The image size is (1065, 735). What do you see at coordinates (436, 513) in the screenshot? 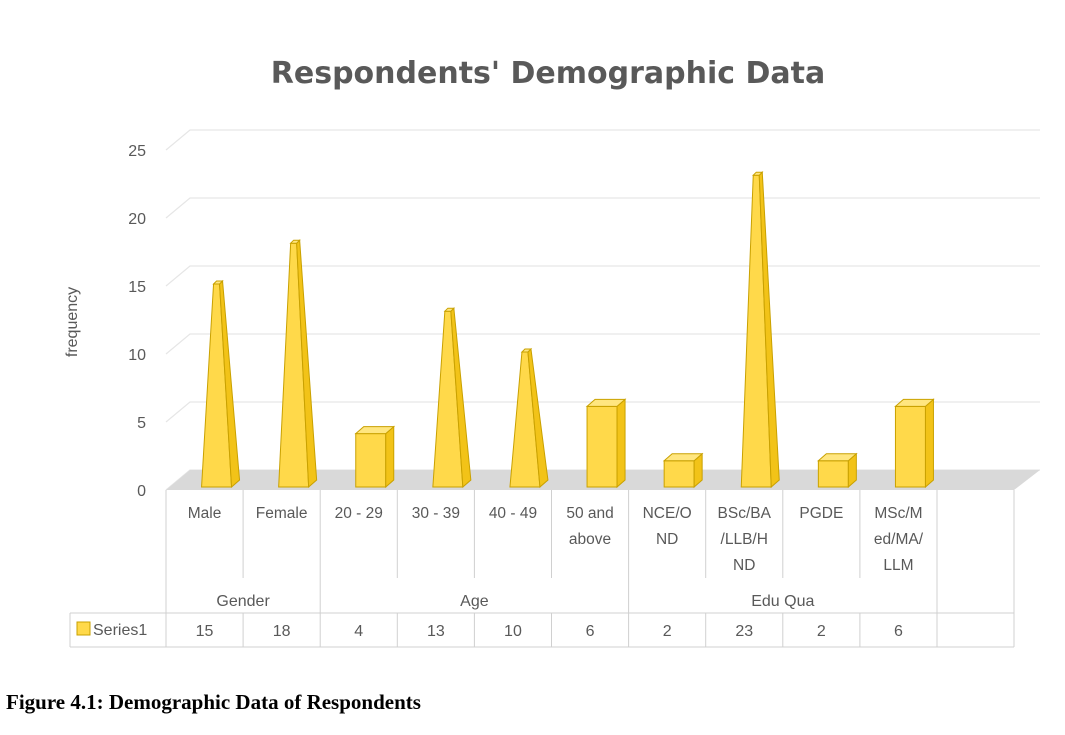
I see `category-label: 30 - 39` at bounding box center [436, 513].